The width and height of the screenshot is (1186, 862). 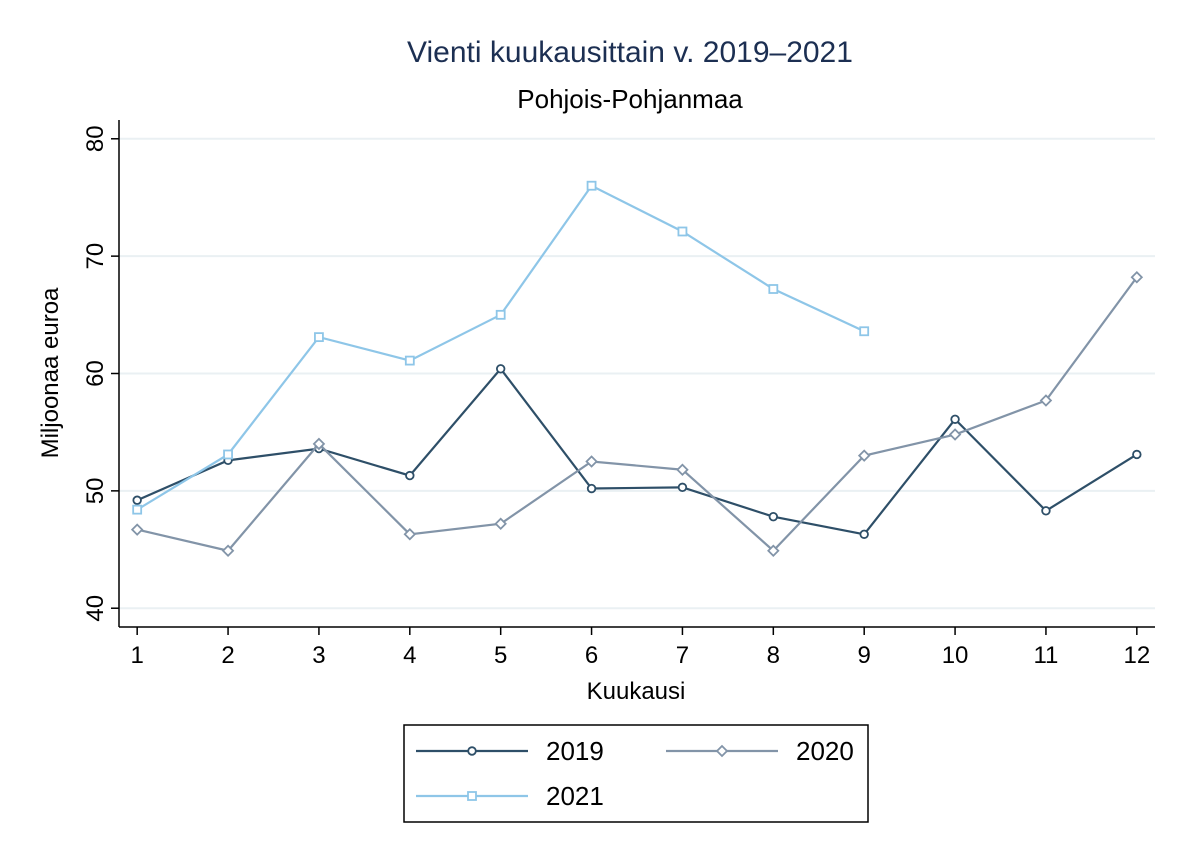 What do you see at coordinates (636, 691) in the screenshot?
I see `x-axis-label: Kuukausi` at bounding box center [636, 691].